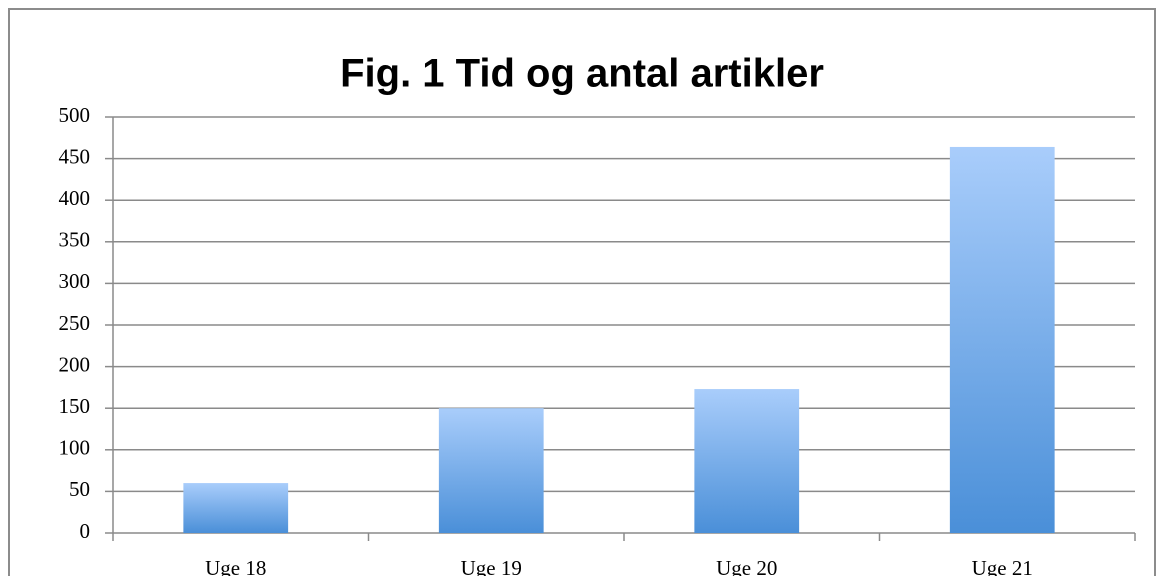  What do you see at coordinates (75, 323) in the screenshot?
I see `y-tick-label: 250` at bounding box center [75, 323].